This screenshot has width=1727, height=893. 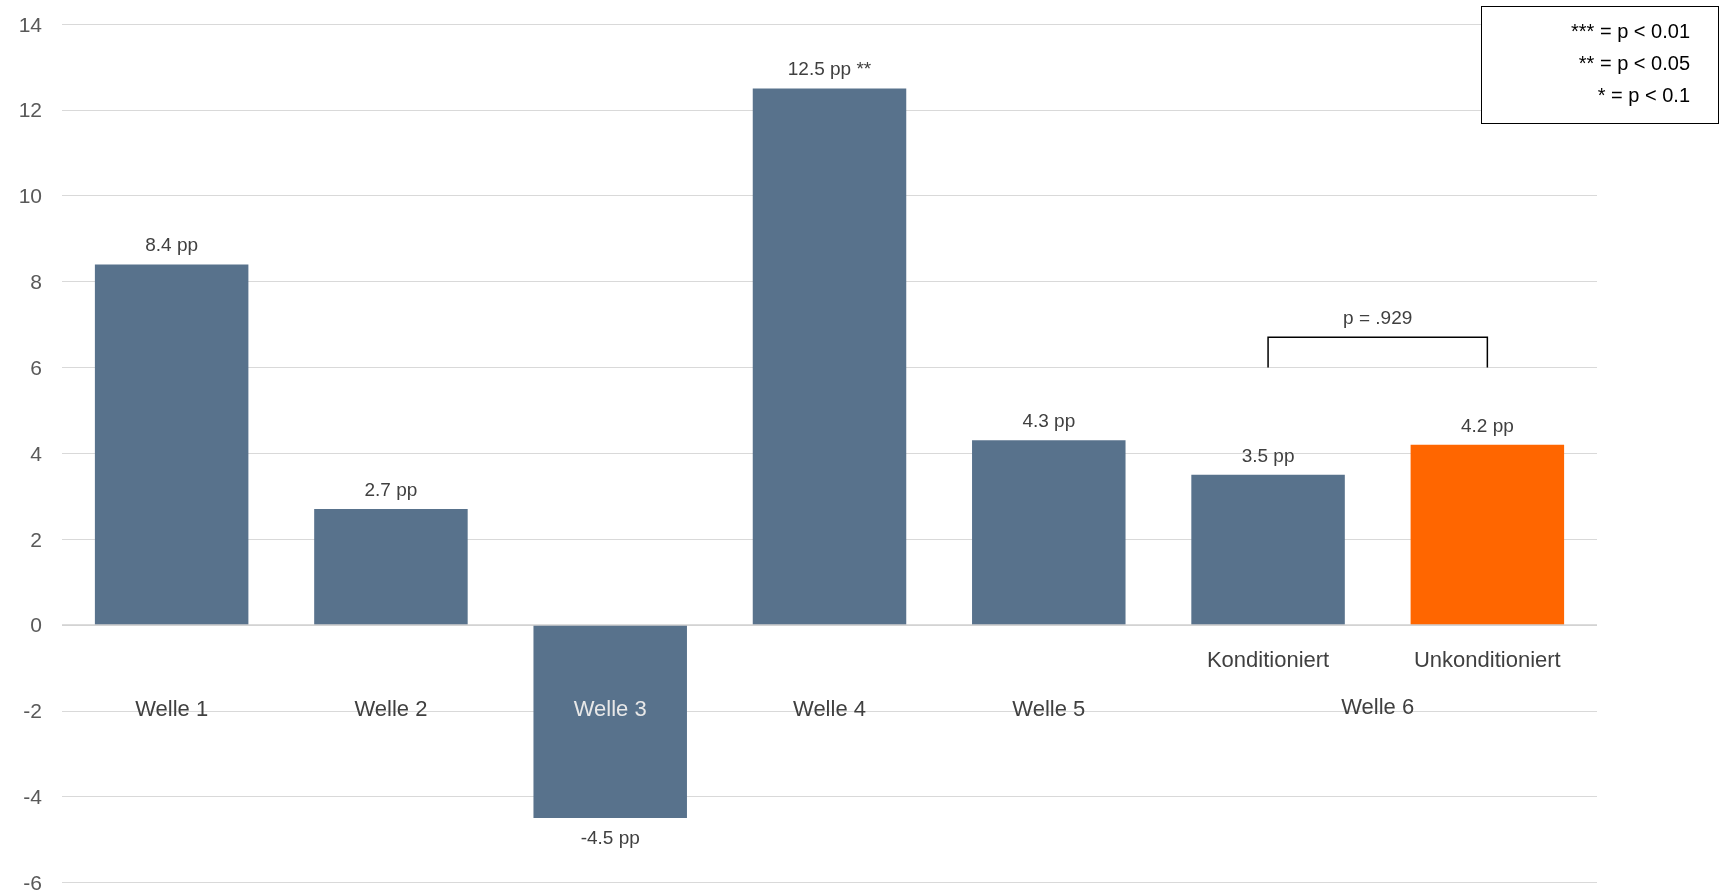 I want to click on x-tick-label: Welle 2, so click(x=391, y=709).